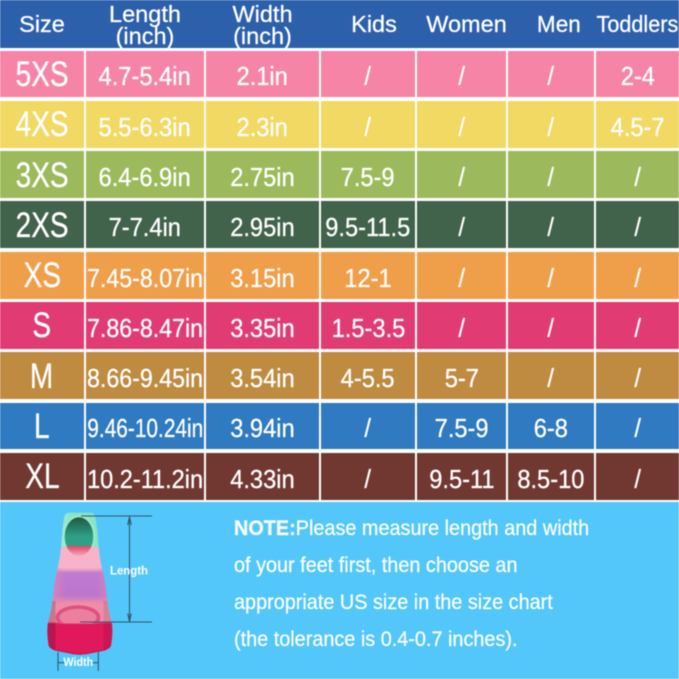  Describe the element at coordinates (129, 570) in the screenshot. I see `svg-text: Length` at that location.